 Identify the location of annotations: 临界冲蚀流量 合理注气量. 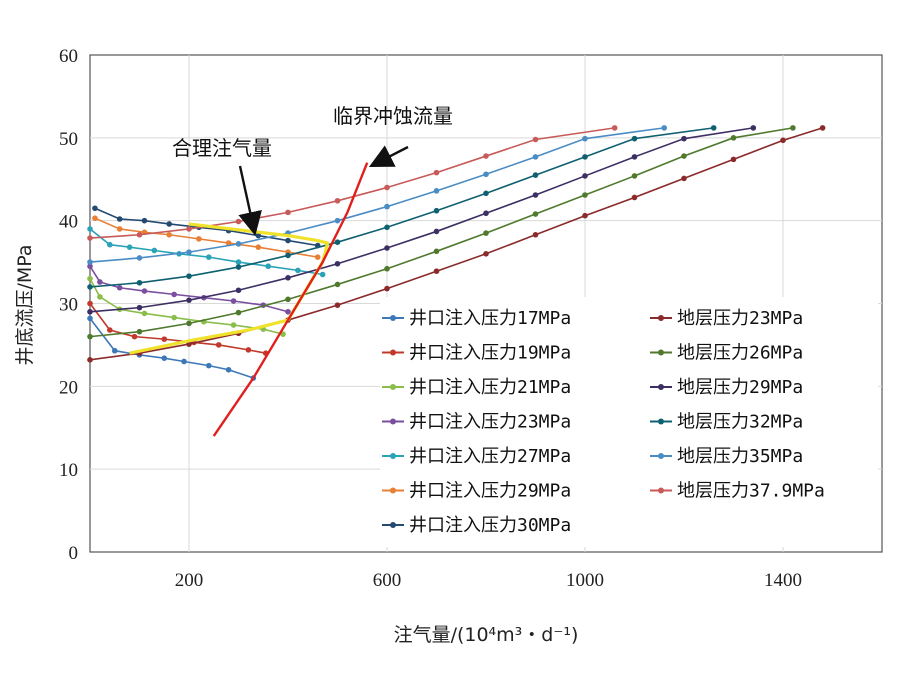
(312, 170).